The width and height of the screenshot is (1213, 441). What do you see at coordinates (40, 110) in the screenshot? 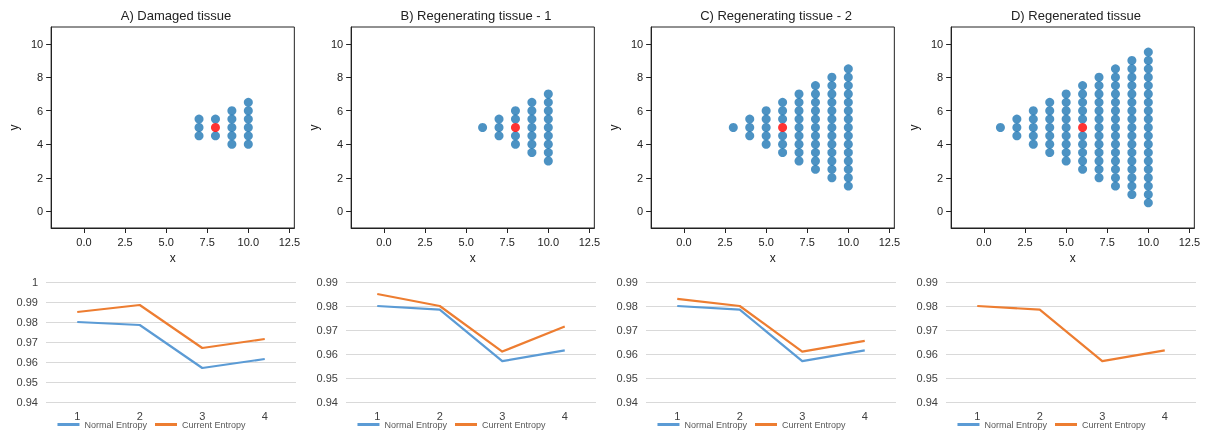
I see `y-tick-label: 6` at bounding box center [40, 110].